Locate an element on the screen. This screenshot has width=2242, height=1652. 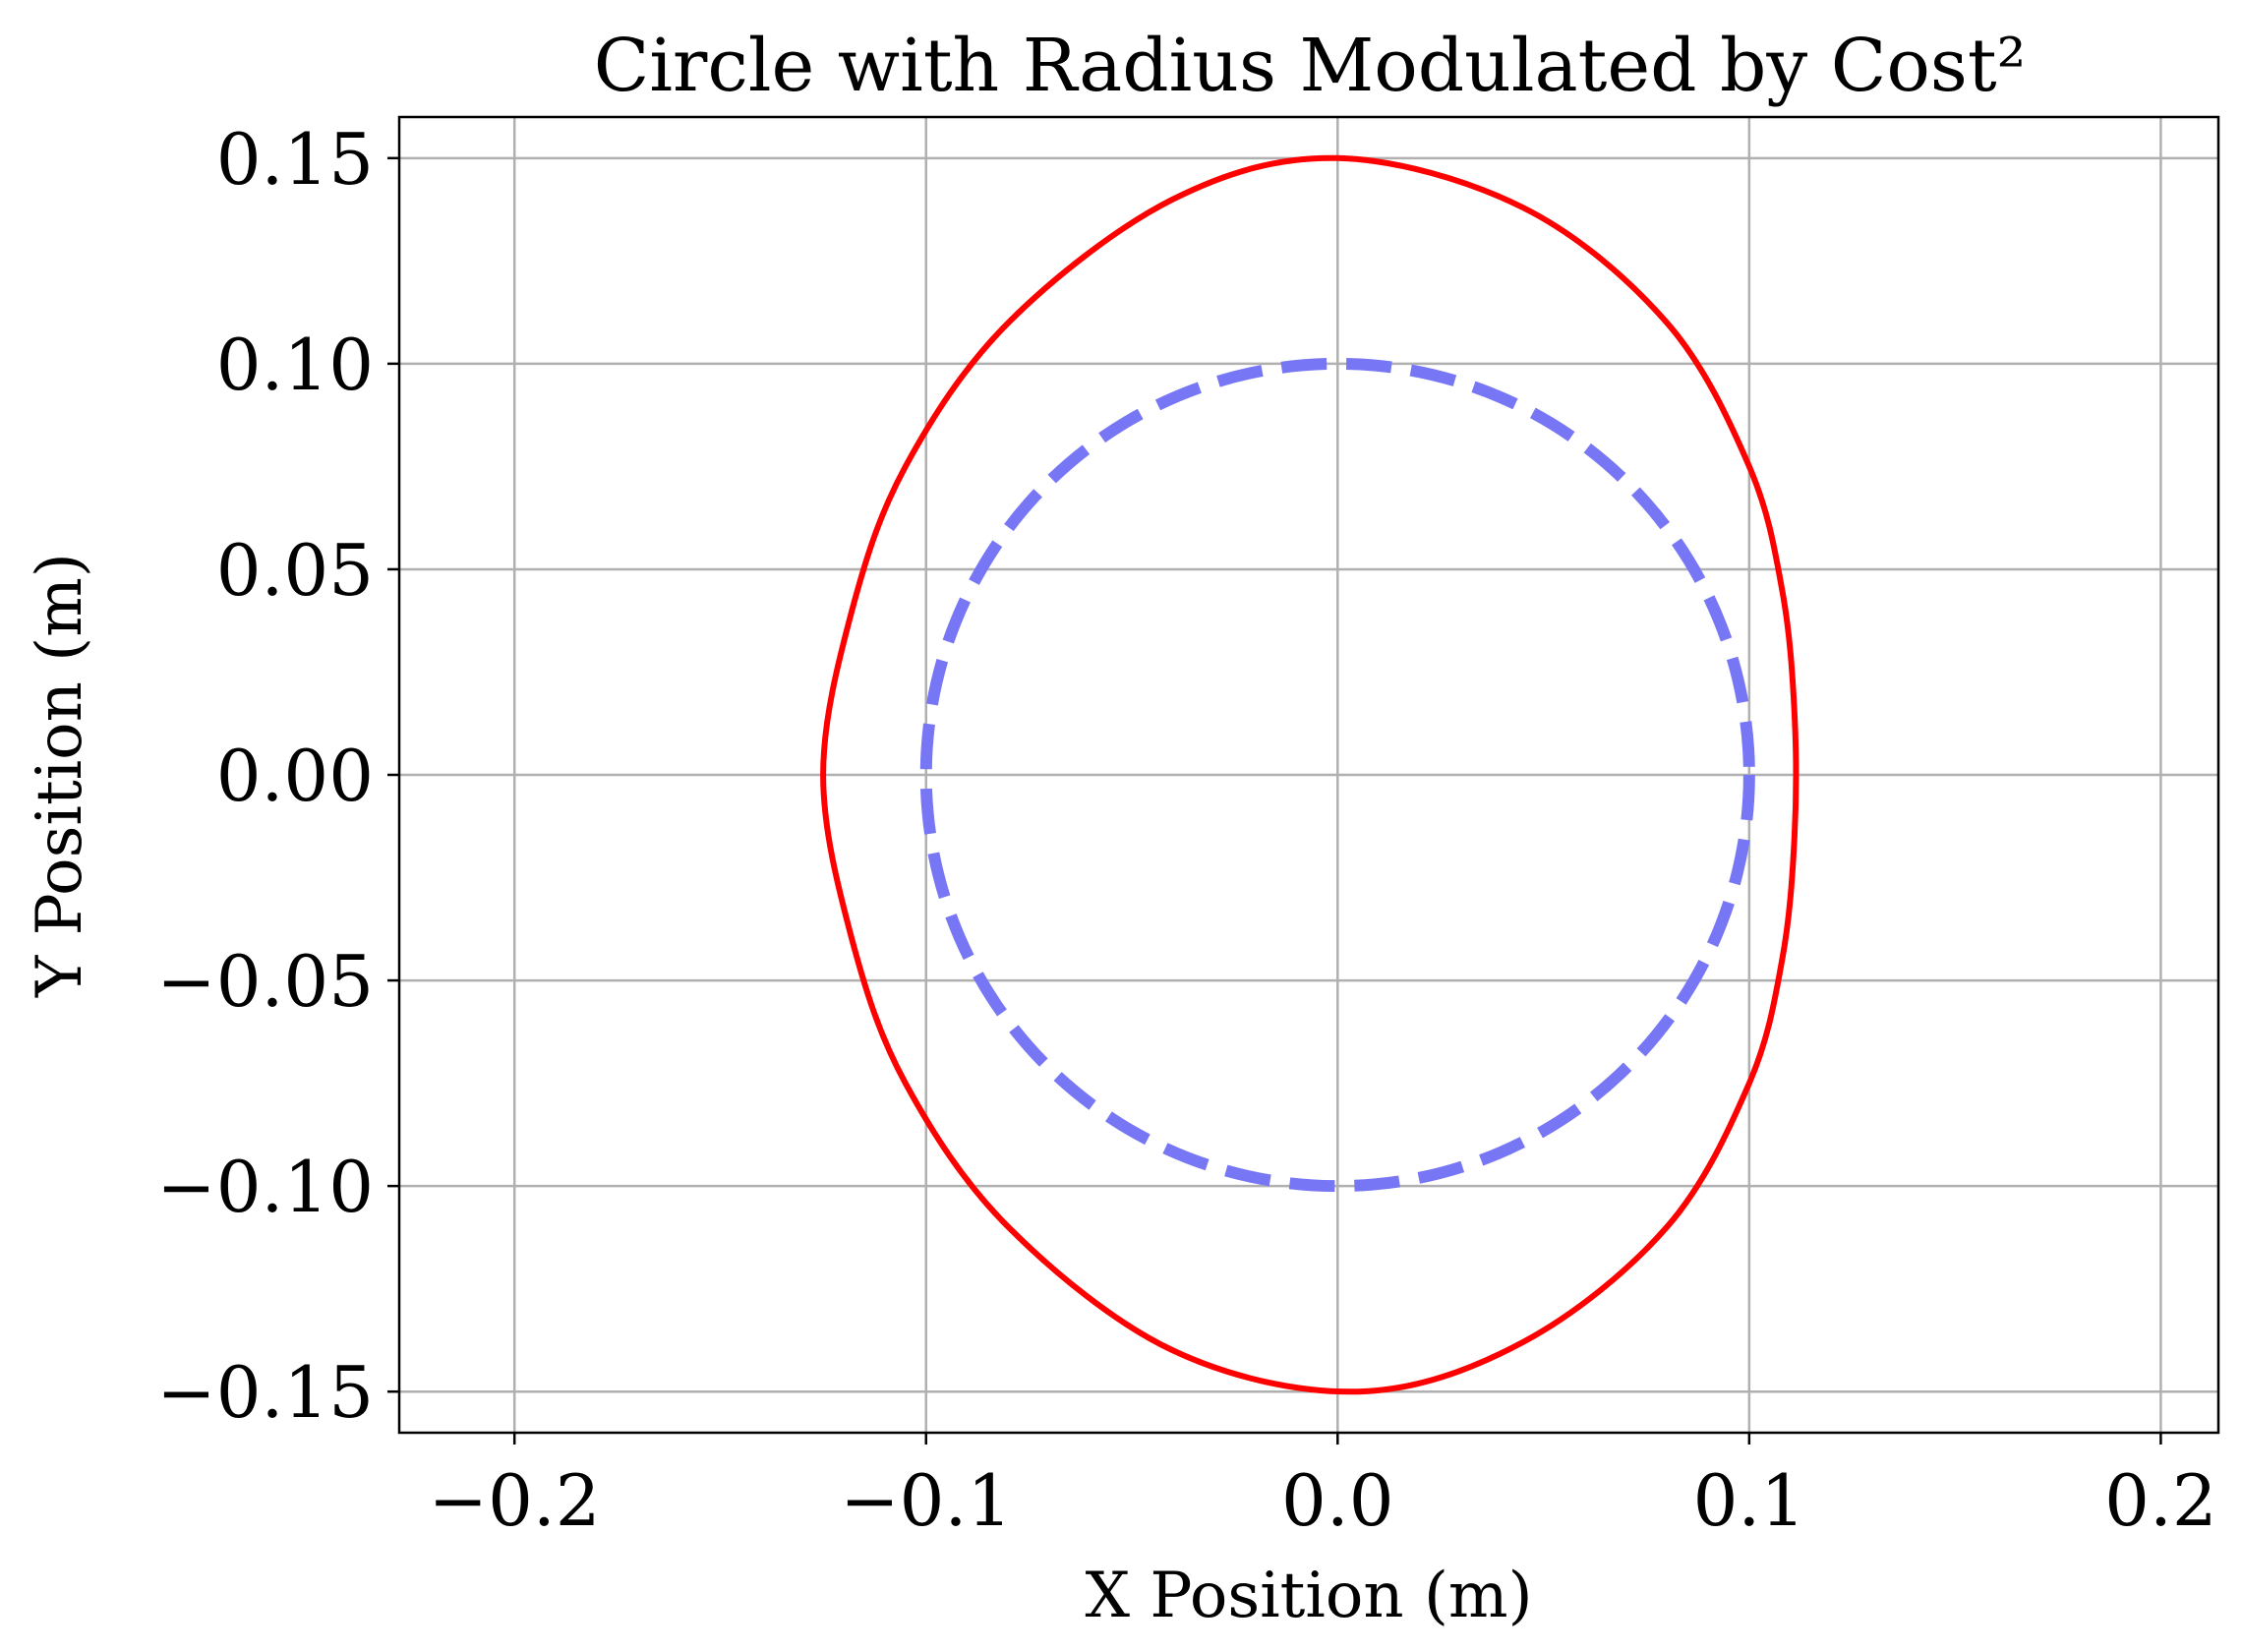
y-tick-label: −0.05 is located at coordinates (265, 981).